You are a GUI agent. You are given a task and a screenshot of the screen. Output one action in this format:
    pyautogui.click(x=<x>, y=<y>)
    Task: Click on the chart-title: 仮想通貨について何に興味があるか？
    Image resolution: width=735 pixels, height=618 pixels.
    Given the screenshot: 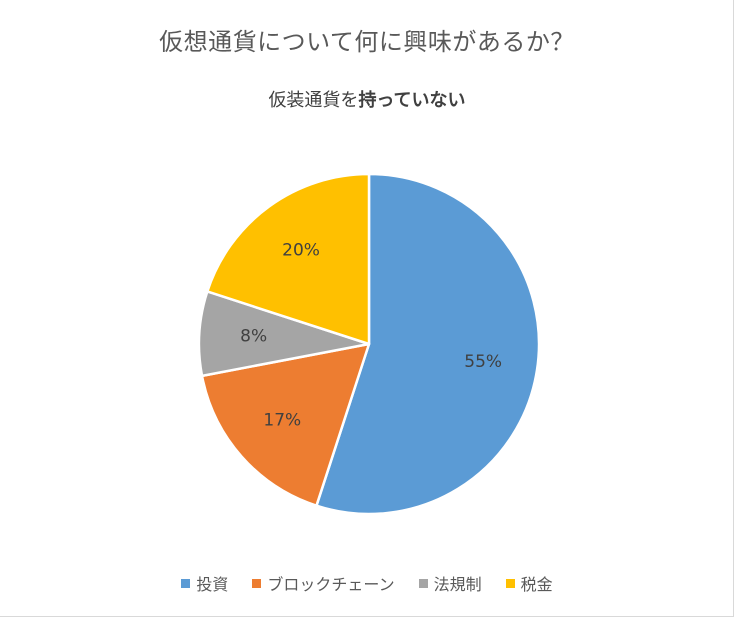 What is the action you would take?
    pyautogui.click(x=367, y=42)
    